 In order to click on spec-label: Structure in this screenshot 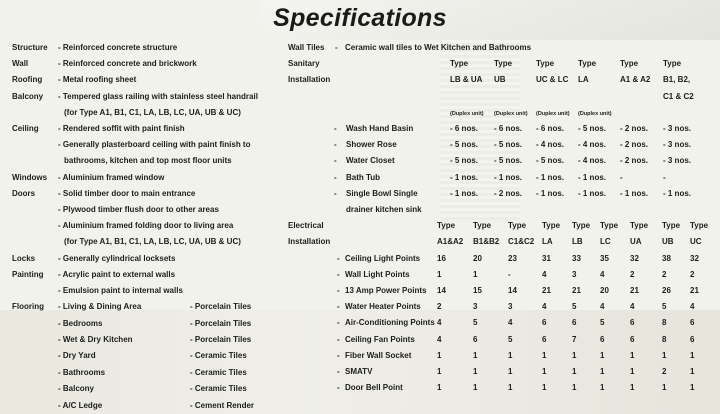, I will do `click(30, 47)`.